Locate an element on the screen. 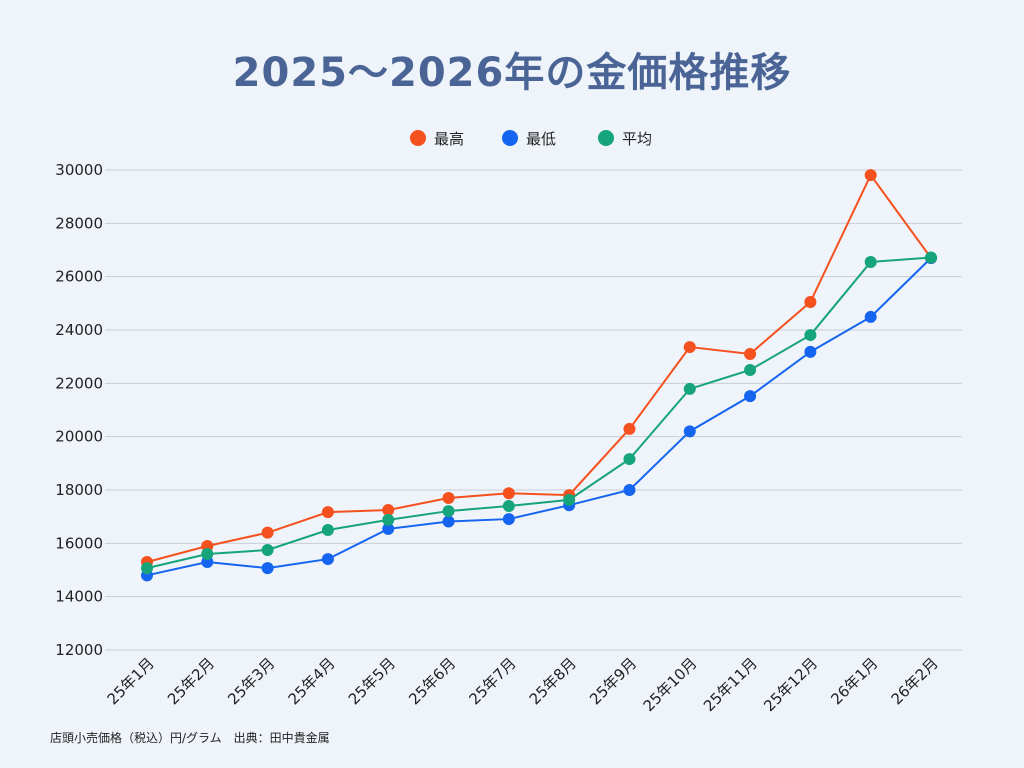 The height and width of the screenshot is (768, 1024). x-tick-label: 25年10月 is located at coordinates (670, 684).